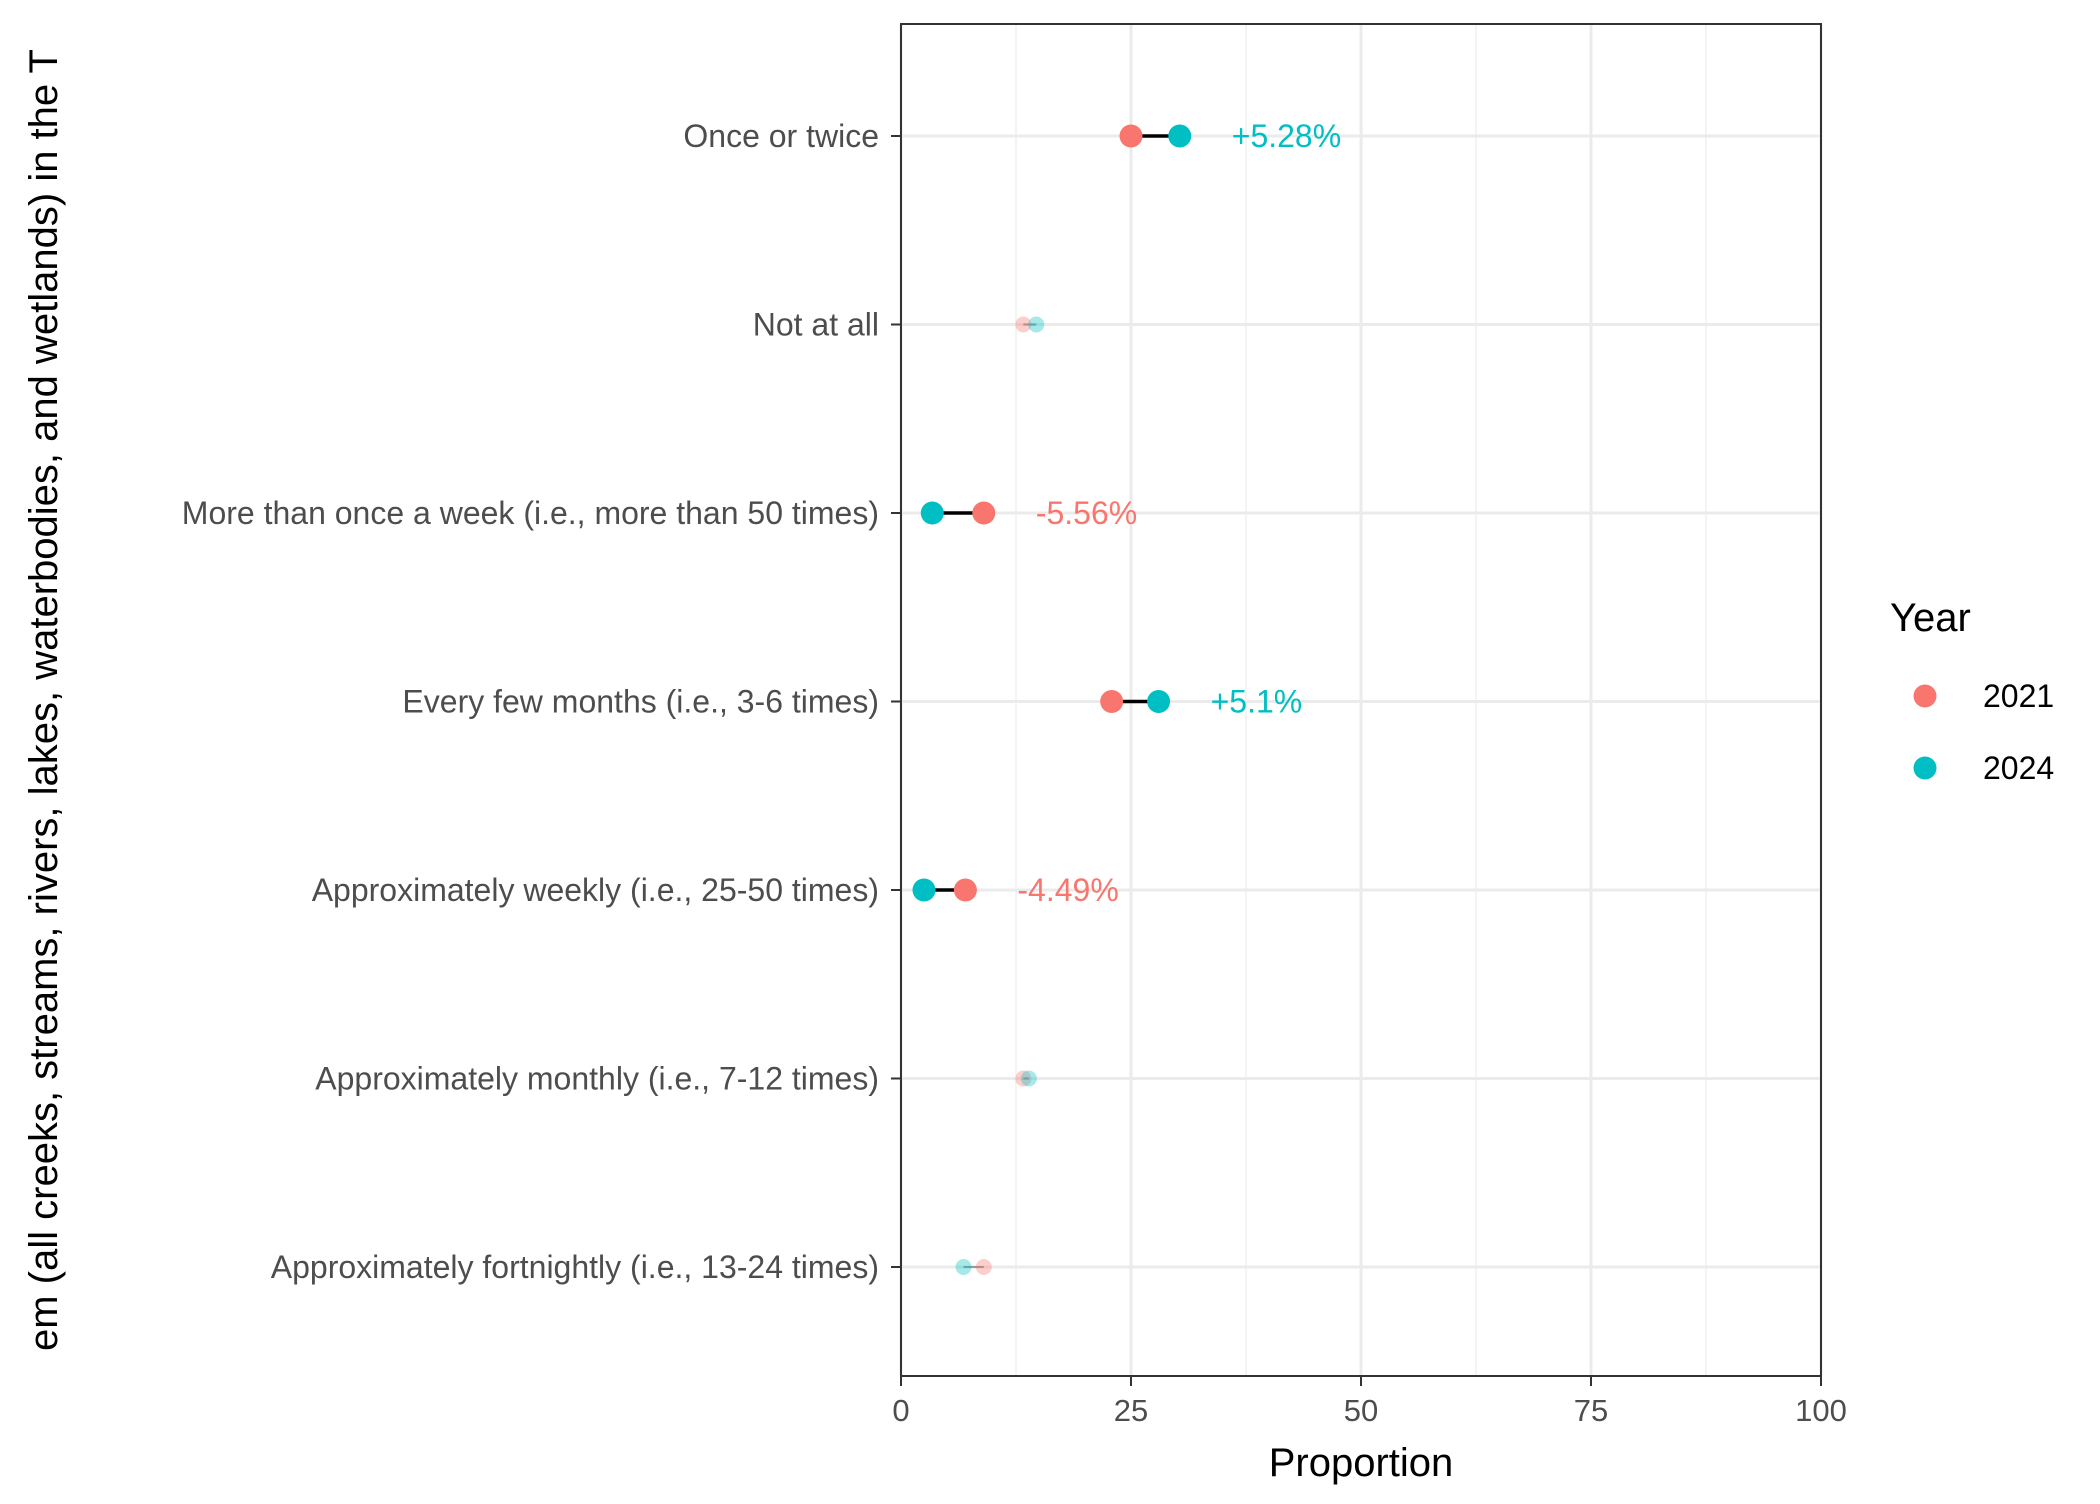 This screenshot has width=2100, height=1504. What do you see at coordinates (1821, 1410) in the screenshot?
I see `x-tick-label: 100` at bounding box center [1821, 1410].